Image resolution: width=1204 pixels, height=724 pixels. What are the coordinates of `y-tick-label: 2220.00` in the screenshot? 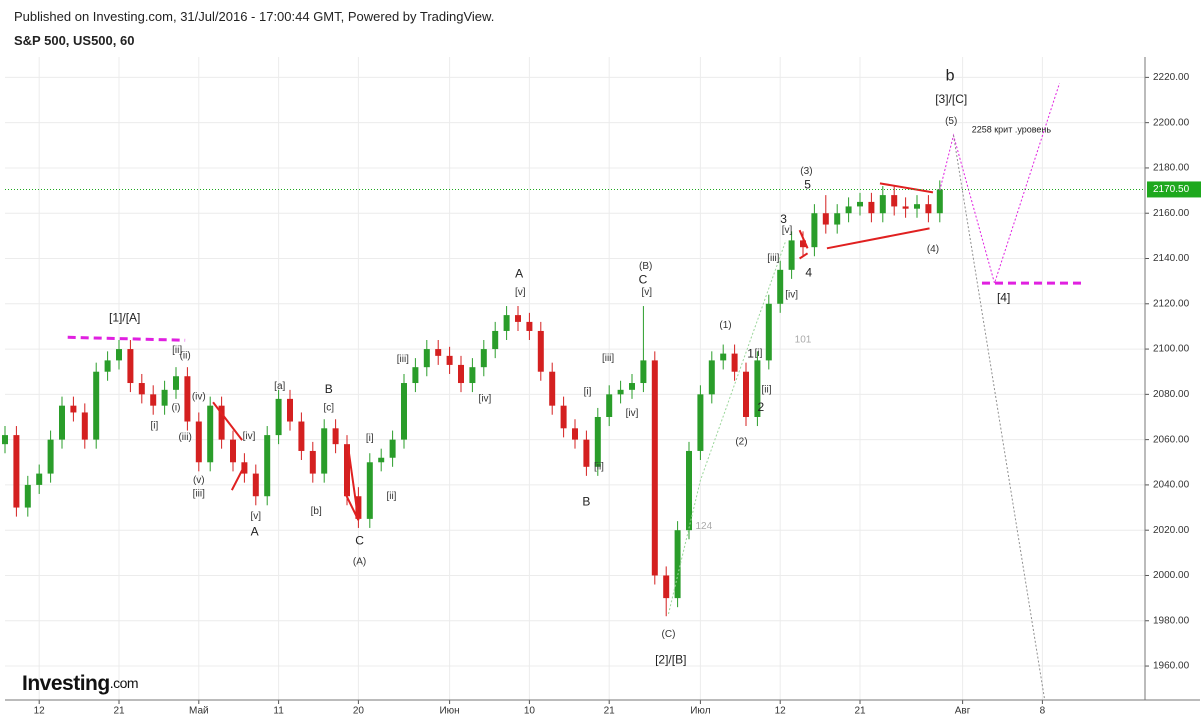 It's located at (1171, 77).